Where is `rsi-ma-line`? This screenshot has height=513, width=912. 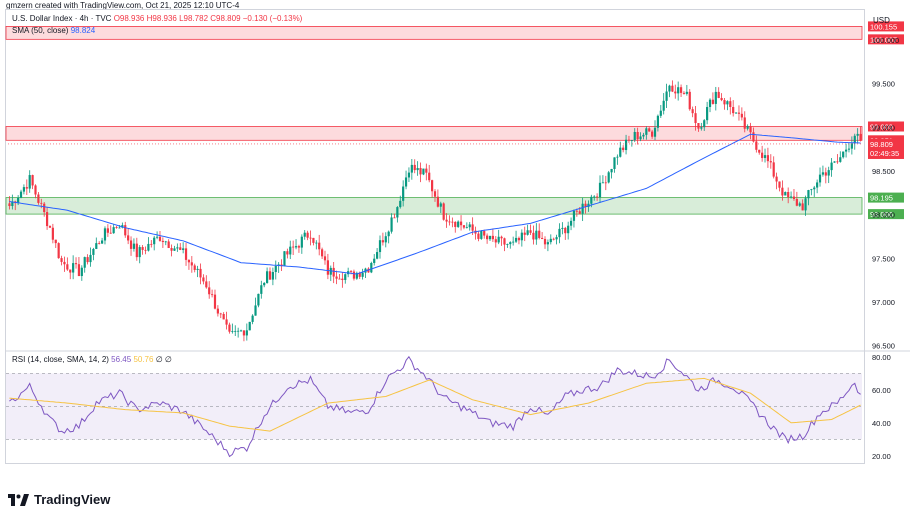
rsi-ma-line is located at coordinates (435, 404).